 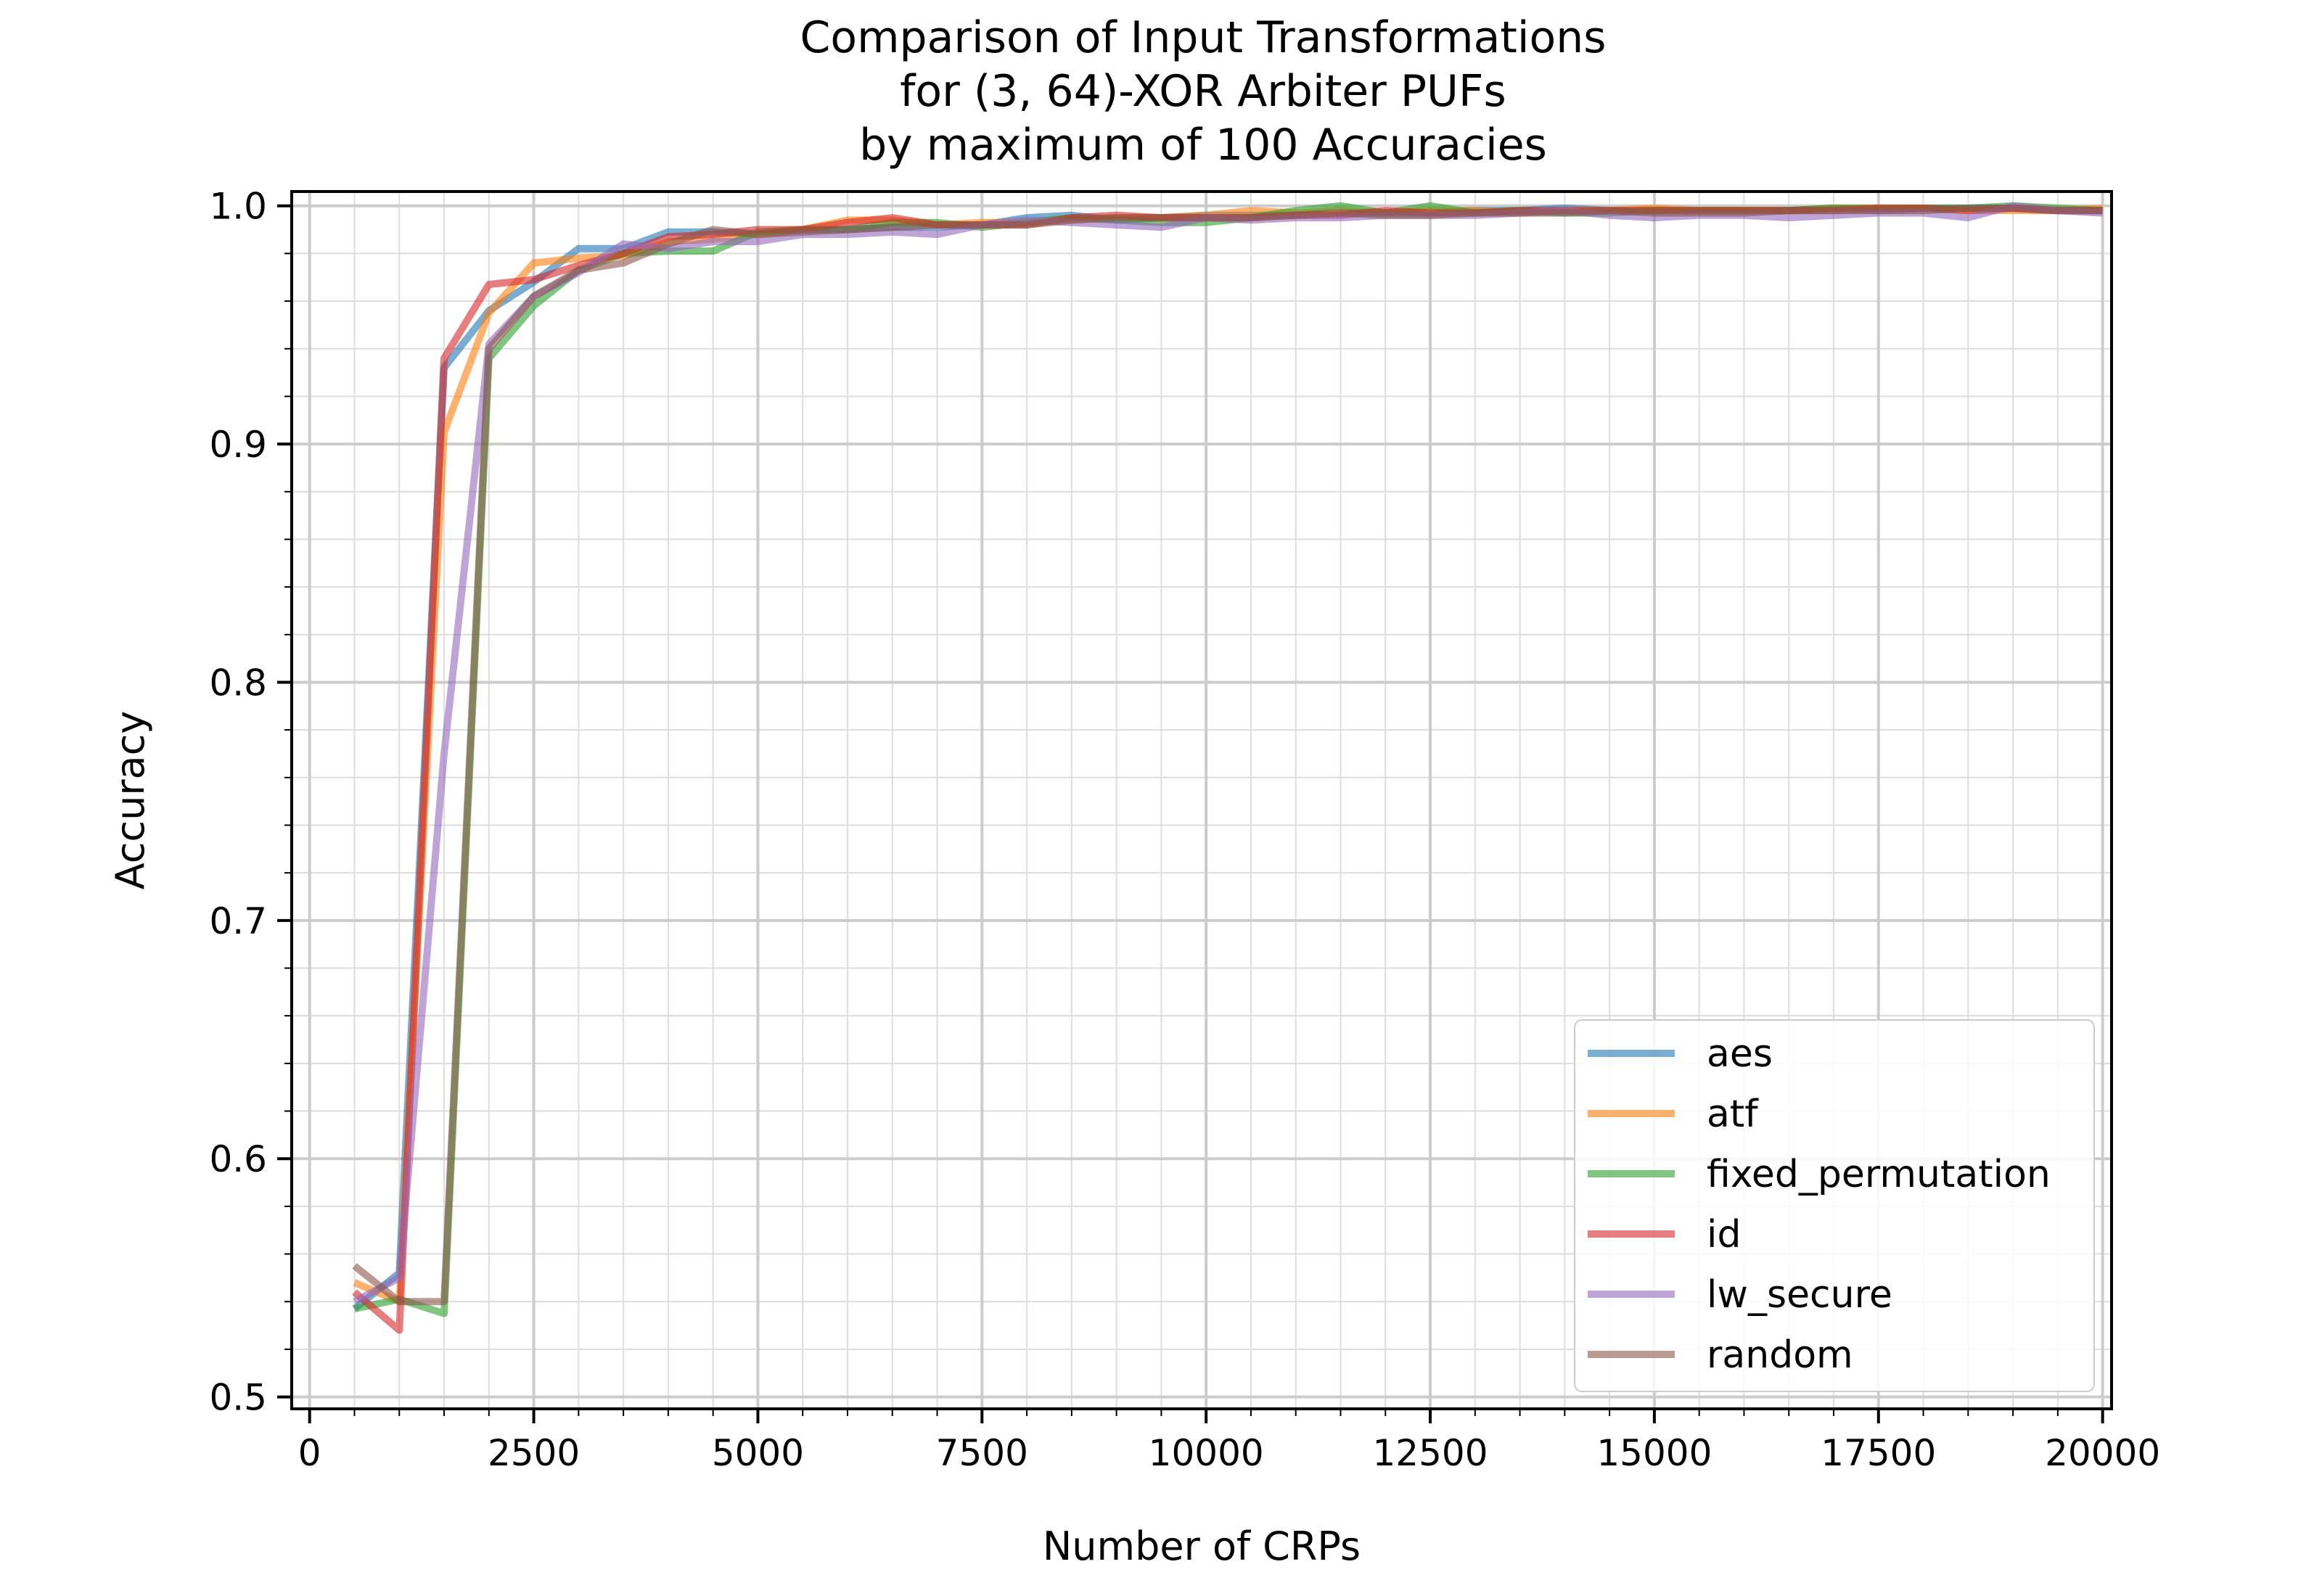 What do you see at coordinates (1202, 1546) in the screenshot?
I see `x-axis-label: Number of CRPs` at bounding box center [1202, 1546].